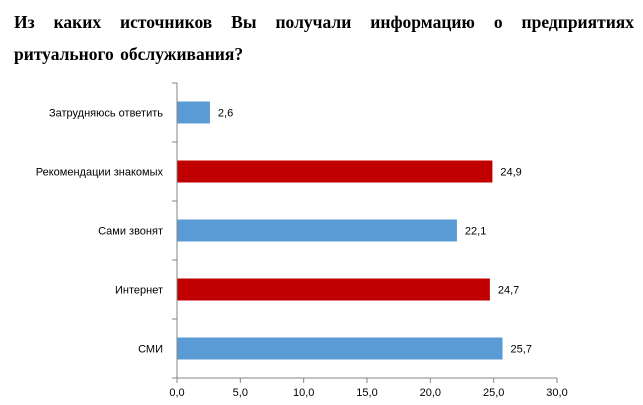  What do you see at coordinates (521, 350) in the screenshot?
I see `data-label: 25,7` at bounding box center [521, 350].